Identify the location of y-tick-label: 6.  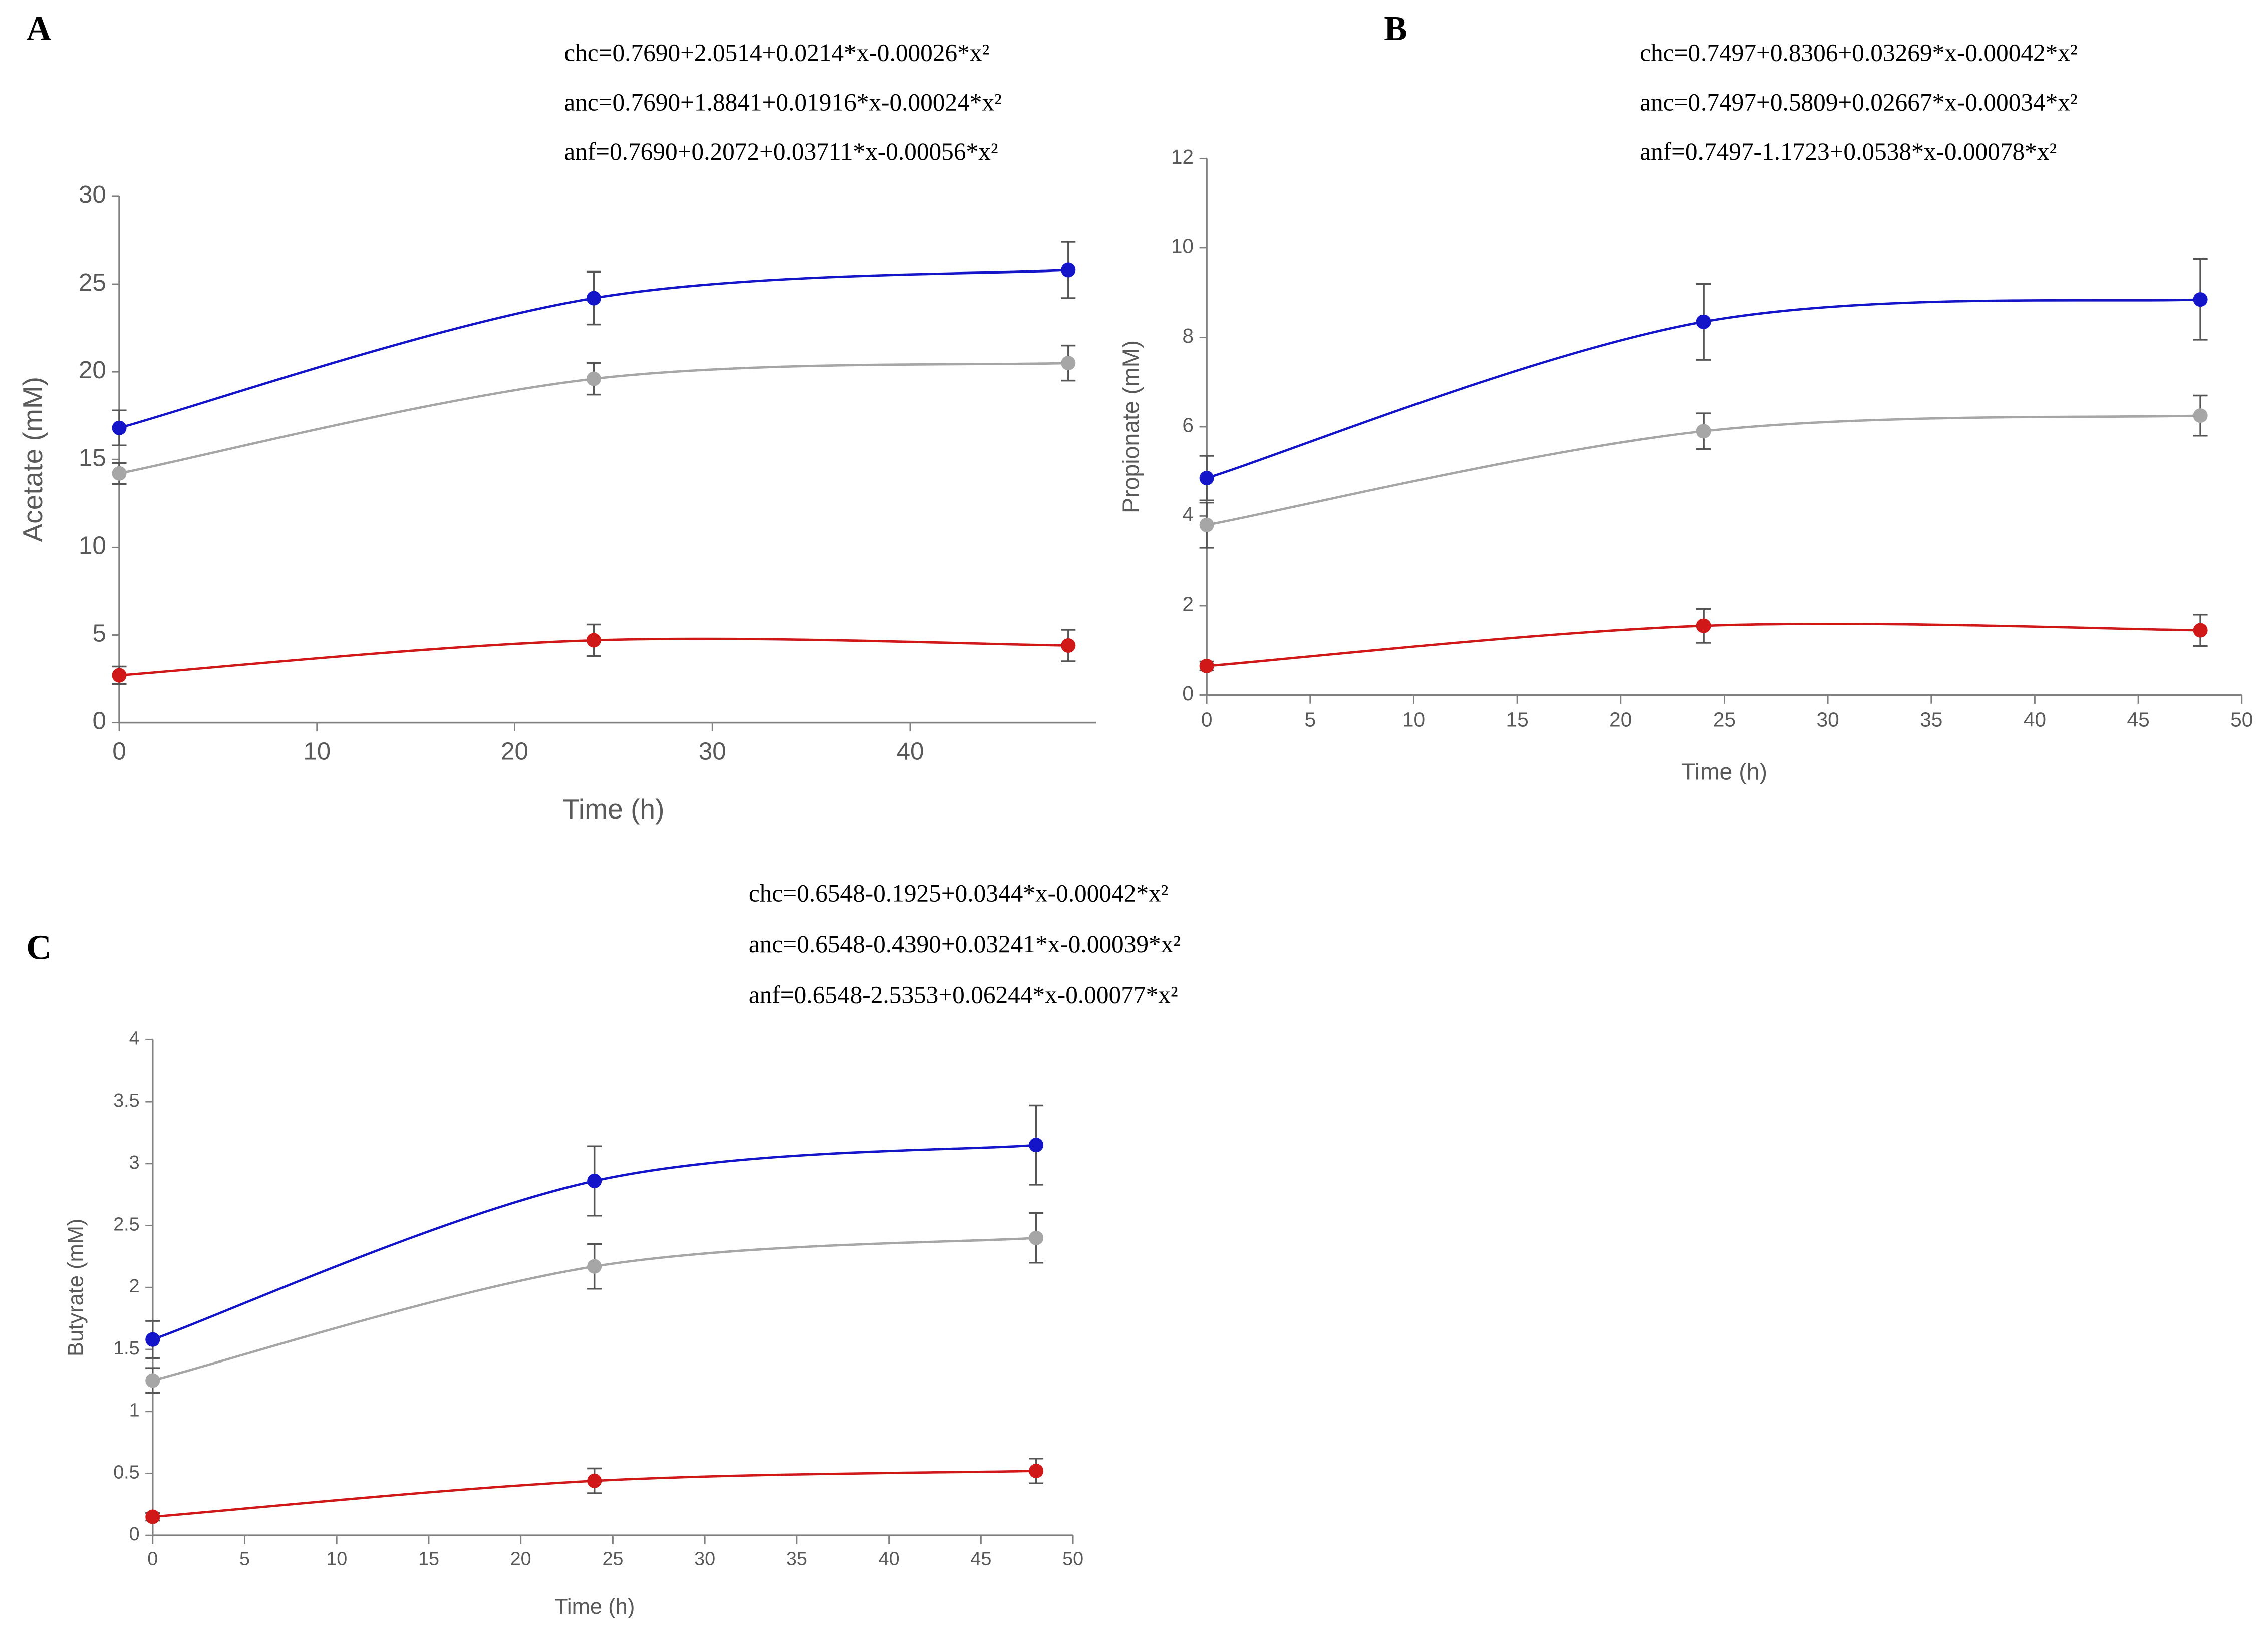
(1188, 425).